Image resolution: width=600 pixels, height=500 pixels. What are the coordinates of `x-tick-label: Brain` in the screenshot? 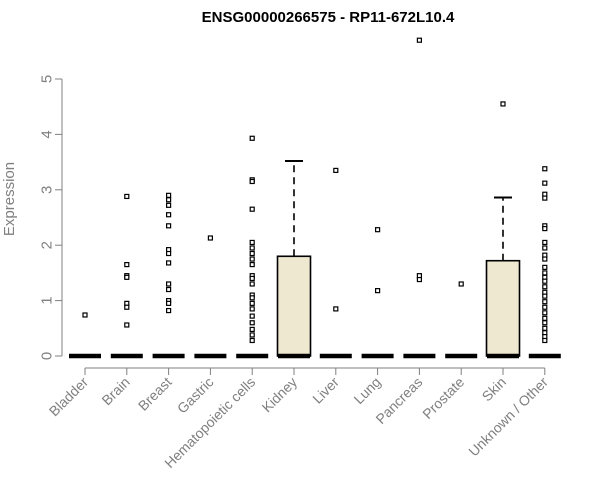 It's located at (115, 391).